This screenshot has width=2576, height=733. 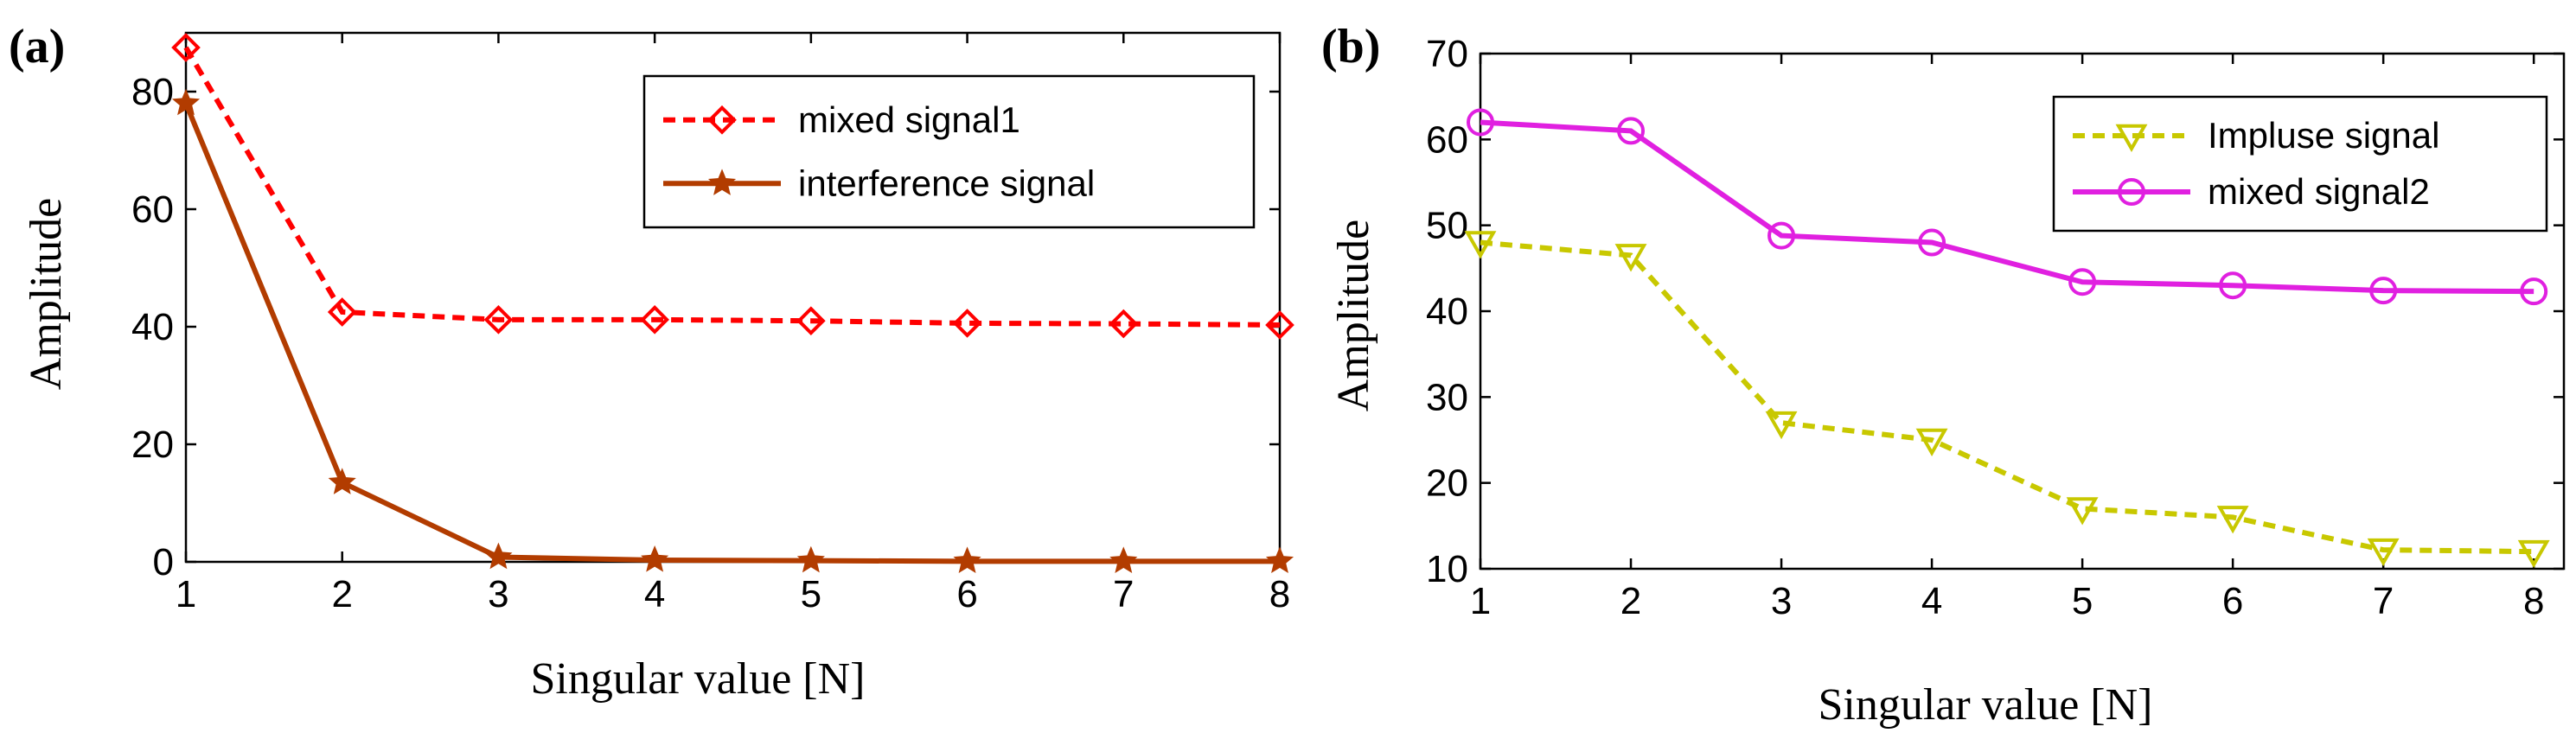 What do you see at coordinates (2324, 135) in the screenshot?
I see `panel-1-legend-label-0: Impluse signal` at bounding box center [2324, 135].